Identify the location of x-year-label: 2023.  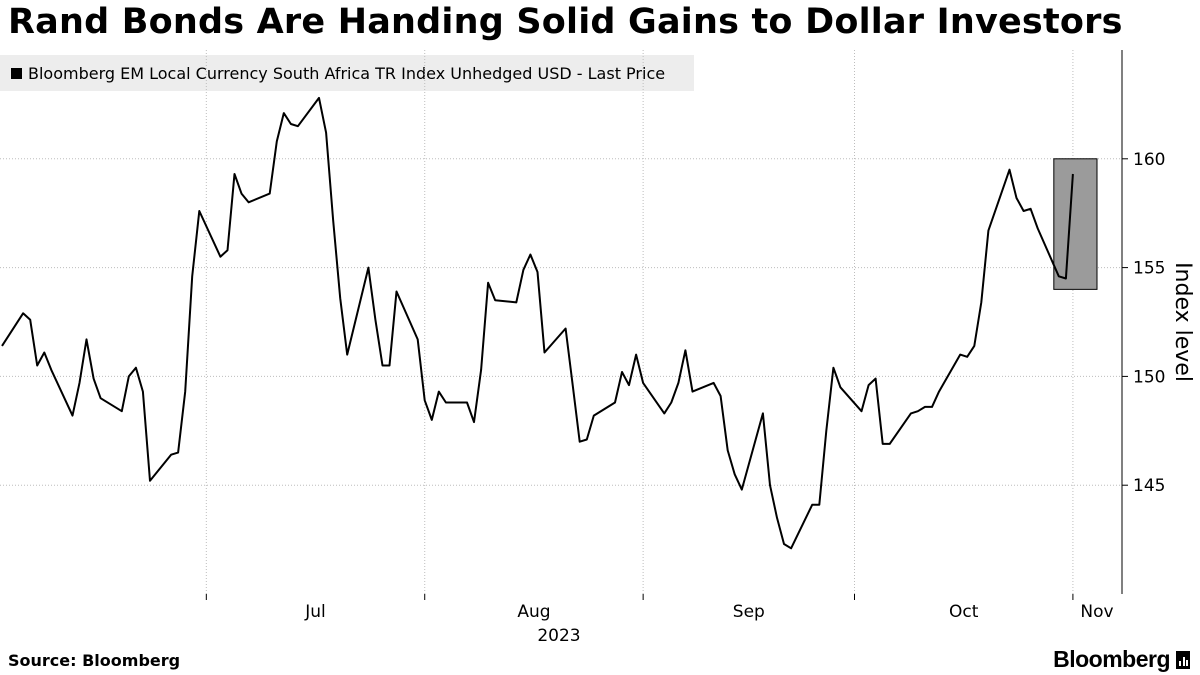
(558, 636).